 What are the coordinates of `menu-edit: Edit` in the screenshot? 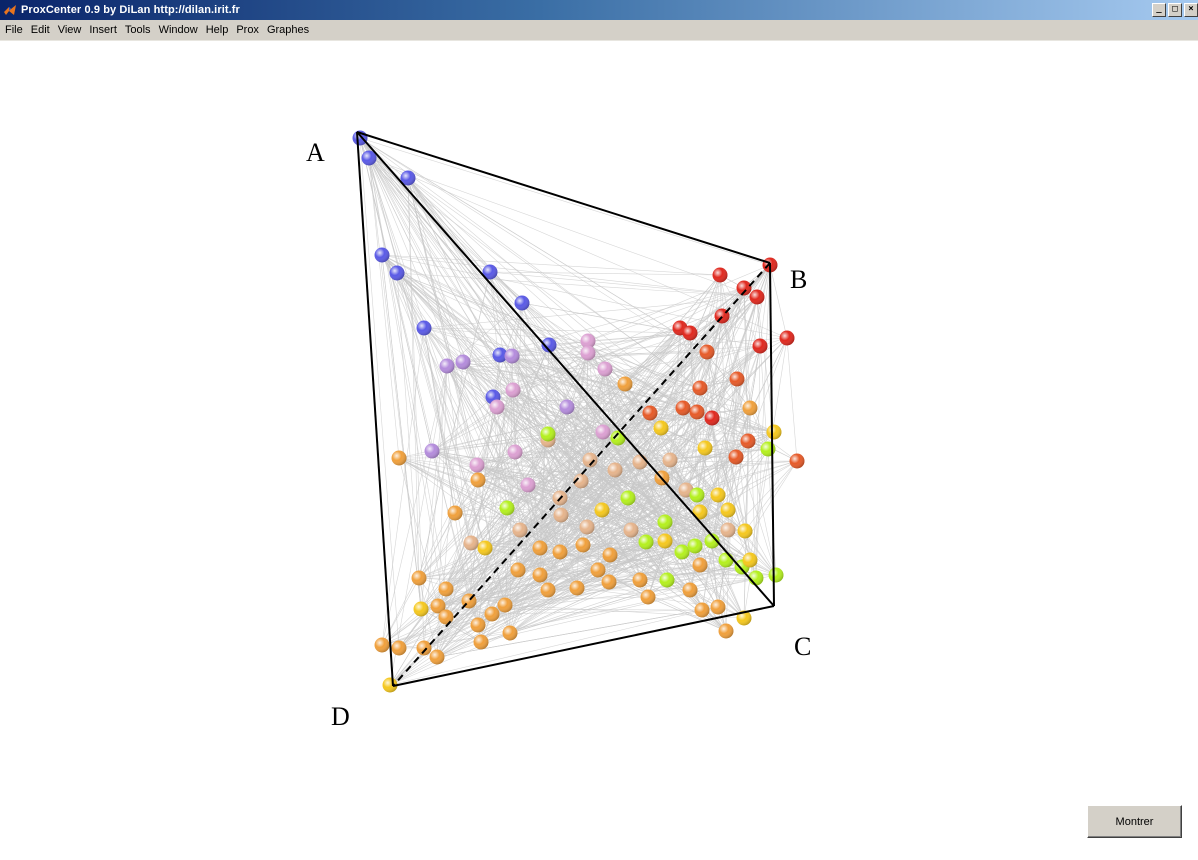 It's located at (40, 30).